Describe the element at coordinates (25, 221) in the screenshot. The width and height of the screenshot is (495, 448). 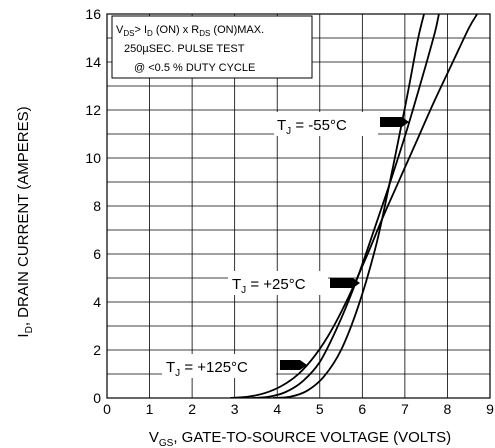
I see `y-axis-title: ID, DRAIN CURRENT (AMPERES)` at that location.